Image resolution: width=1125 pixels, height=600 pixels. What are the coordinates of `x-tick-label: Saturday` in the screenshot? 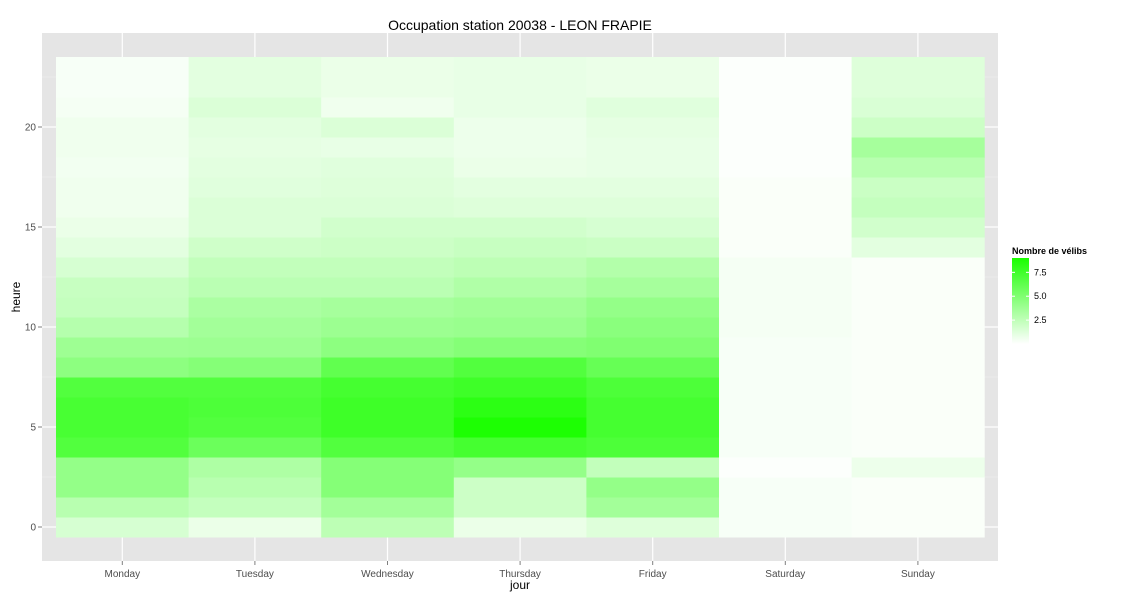 It's located at (785, 574).